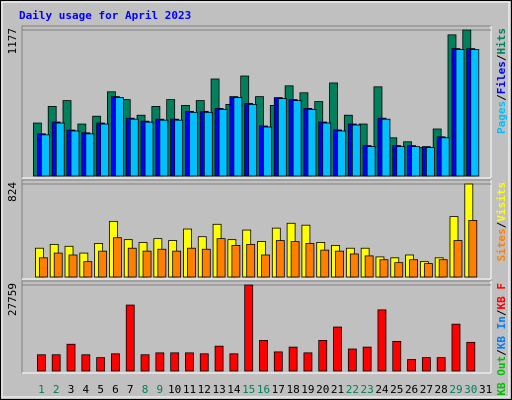 The image size is (512, 400). What do you see at coordinates (71, 389) in the screenshot?
I see `x-tick-label: 3` at bounding box center [71, 389].